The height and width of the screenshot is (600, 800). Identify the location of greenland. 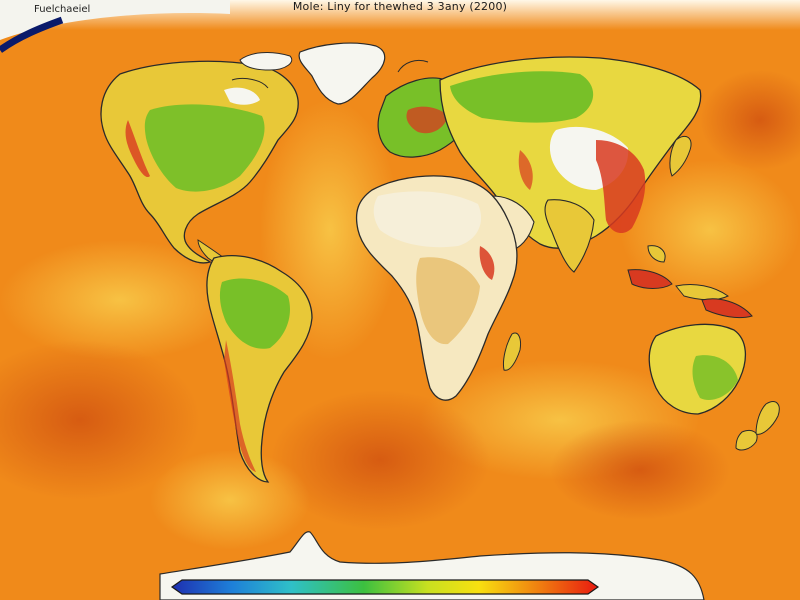
(342, 73).